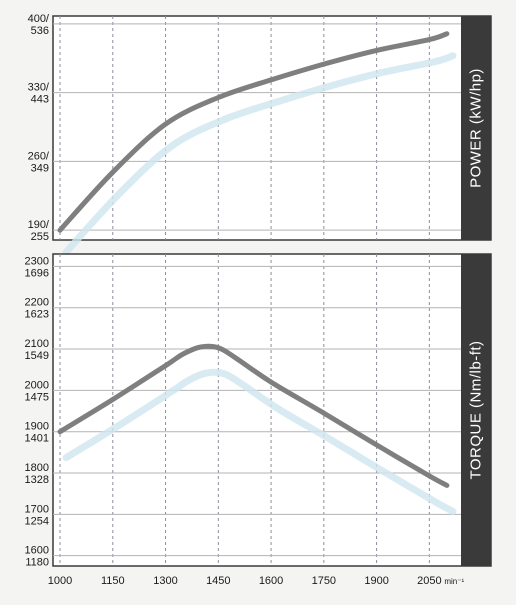  Describe the element at coordinates (454, 581) in the screenshot. I see `x-axis-unit-label: min⁻¹` at that location.